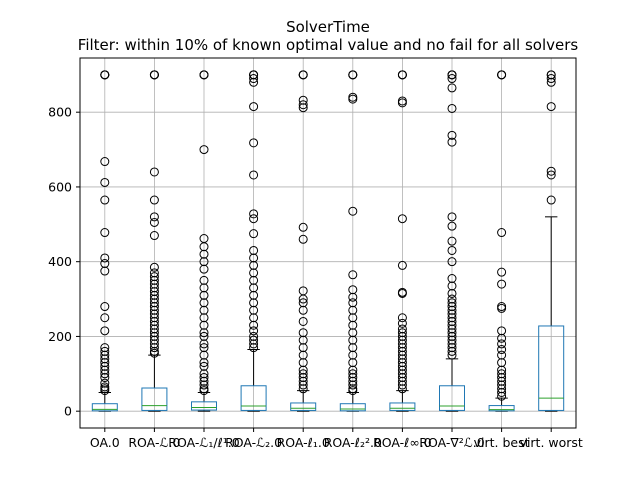  What do you see at coordinates (451, 442) in the screenshot?
I see `x-tick-label: ROA-∇²ℒ.0` at bounding box center [451, 442].